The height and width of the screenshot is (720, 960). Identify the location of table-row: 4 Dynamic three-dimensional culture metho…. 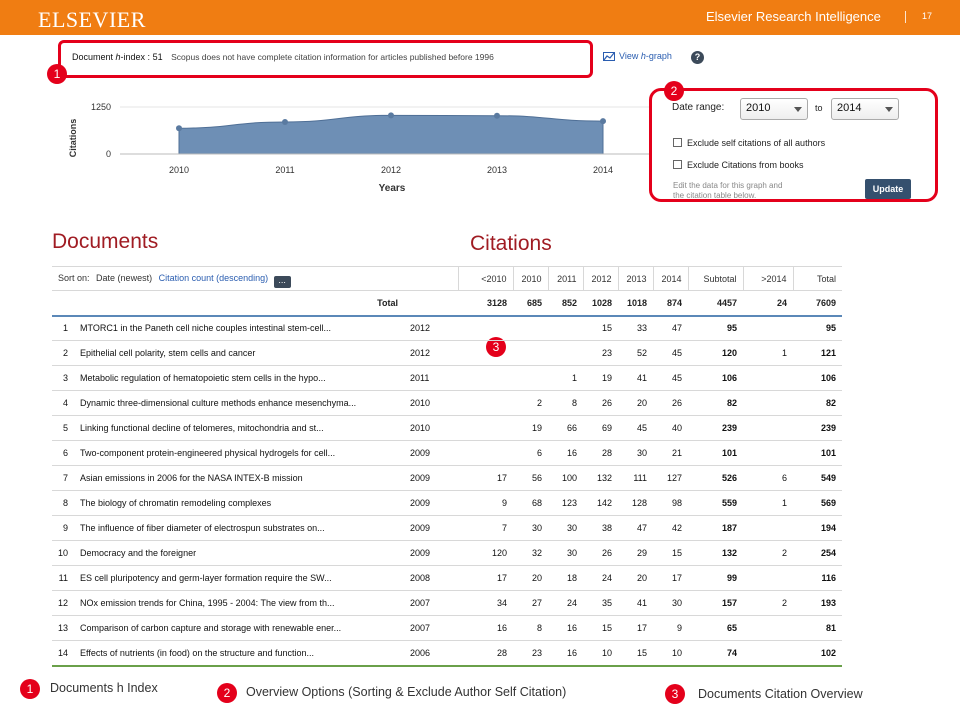
(447, 403).